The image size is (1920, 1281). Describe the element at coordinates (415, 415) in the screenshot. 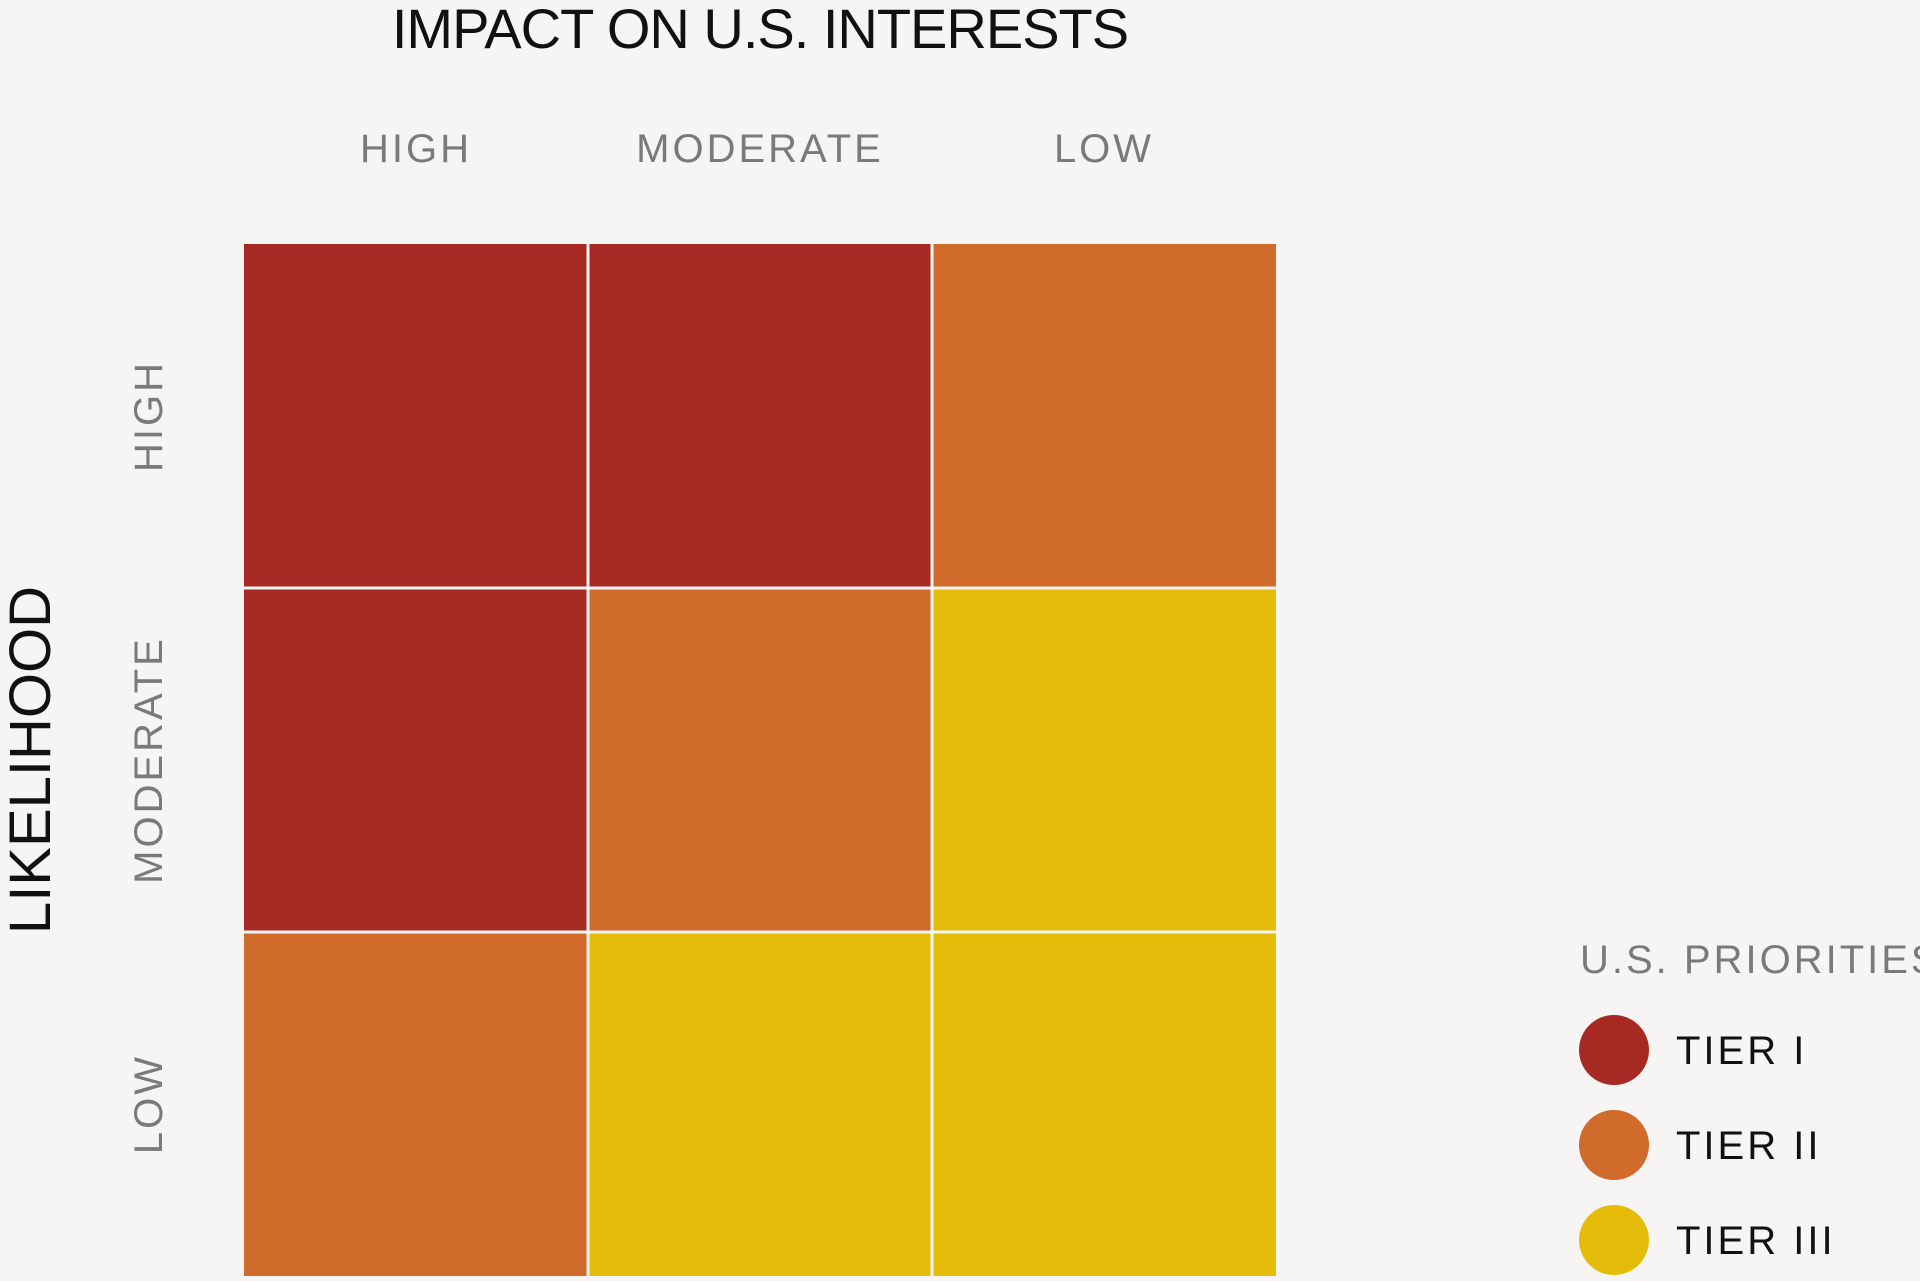

I see `cell-likelihood-high-impact-high` at that location.